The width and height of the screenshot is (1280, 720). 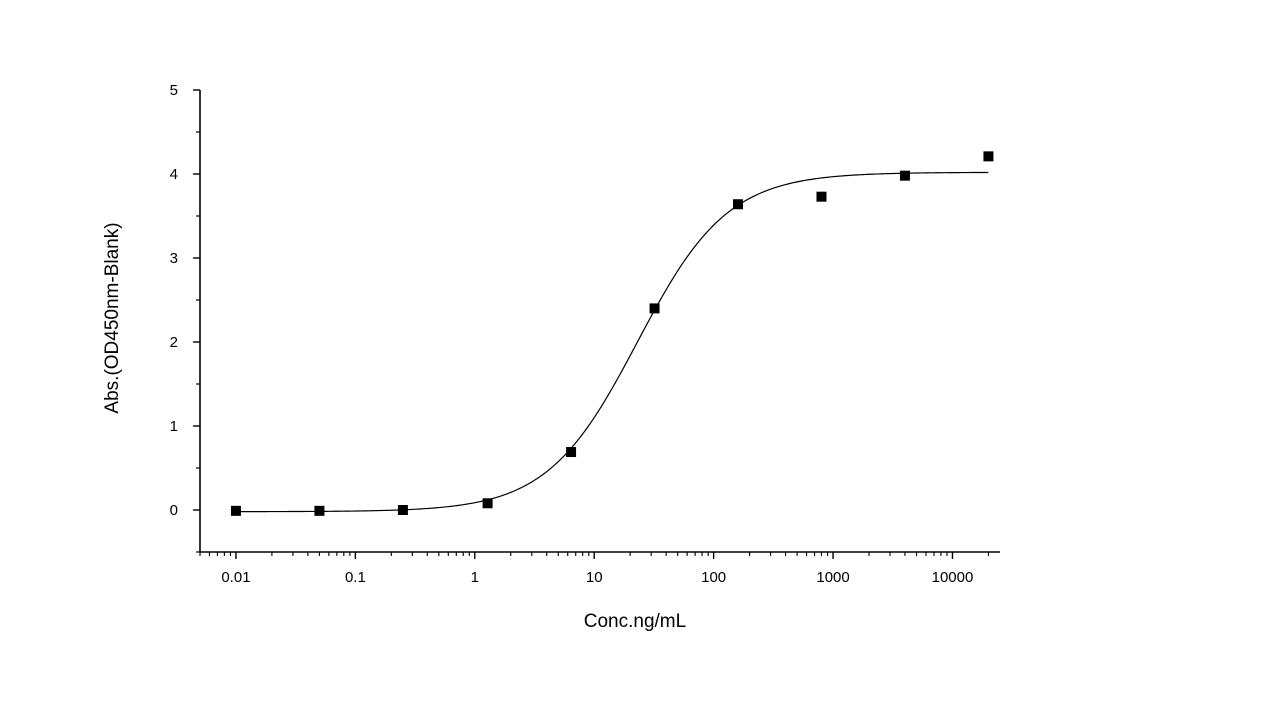 What do you see at coordinates (235, 577) in the screenshot?
I see `x-tick-label: 0.01` at bounding box center [235, 577].